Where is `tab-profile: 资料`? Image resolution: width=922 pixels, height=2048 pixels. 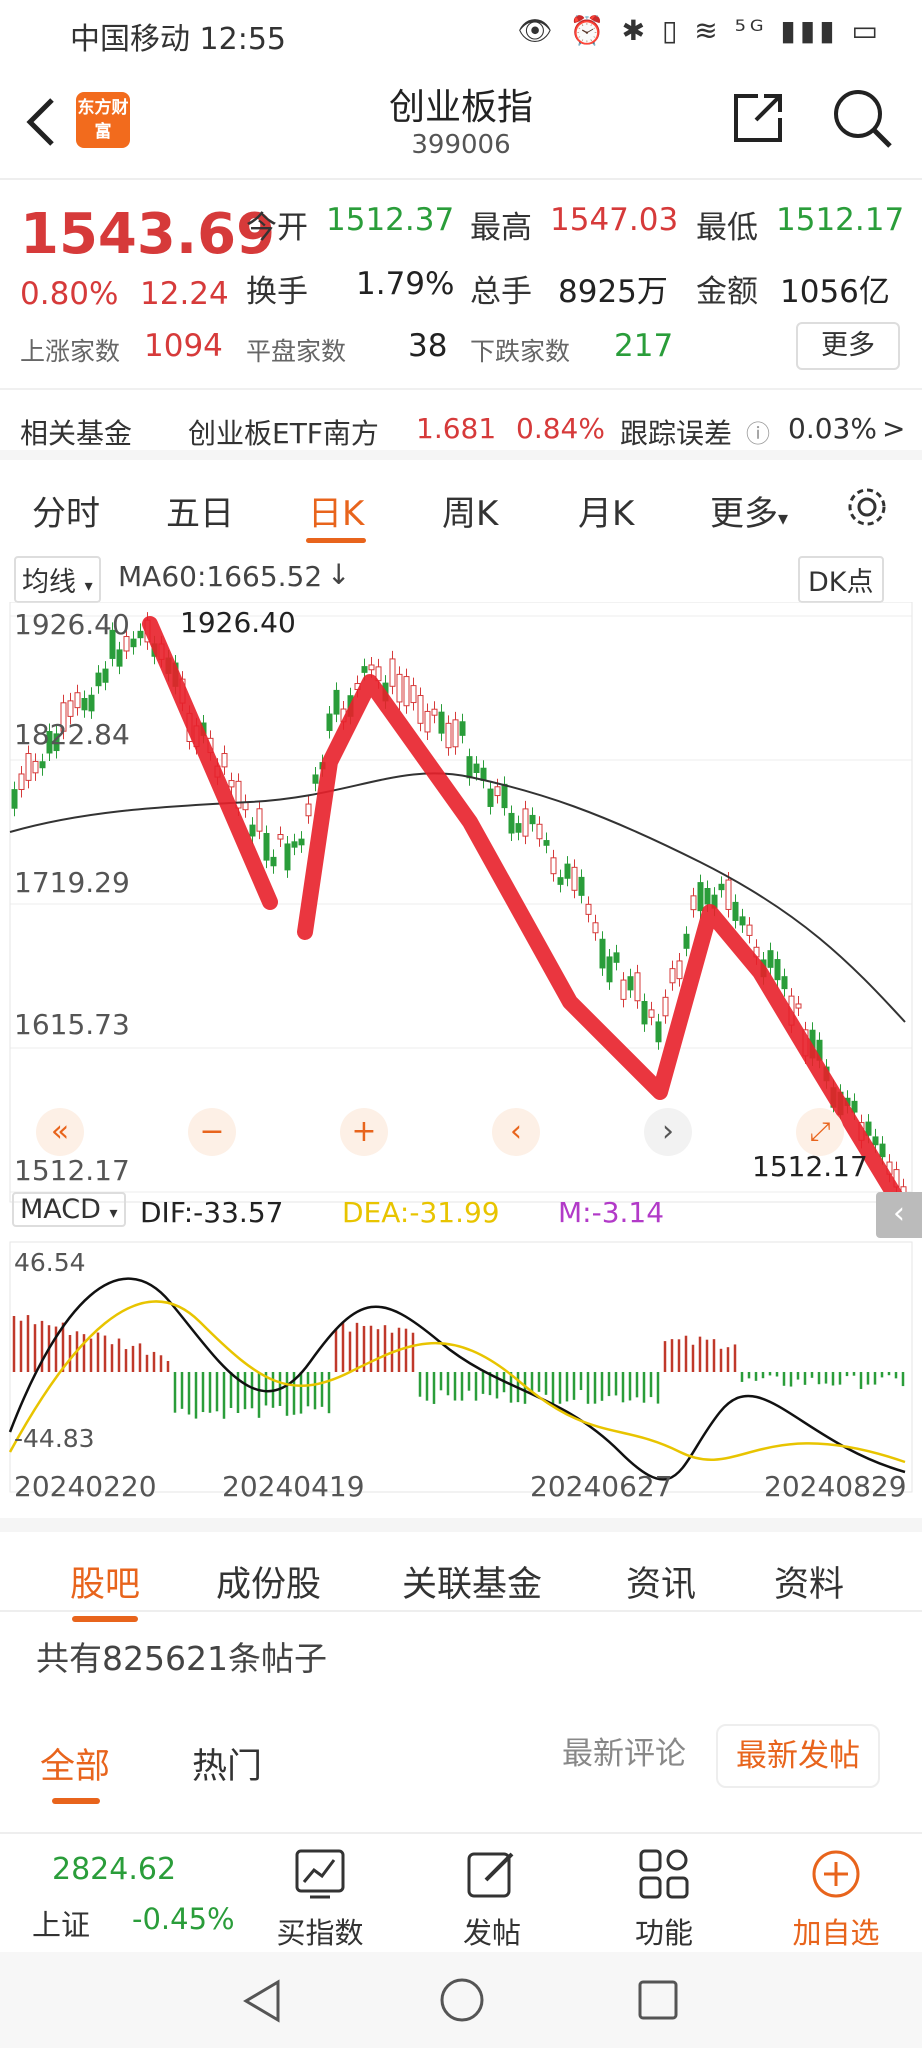 tab-profile: 资料 is located at coordinates (809, 1585).